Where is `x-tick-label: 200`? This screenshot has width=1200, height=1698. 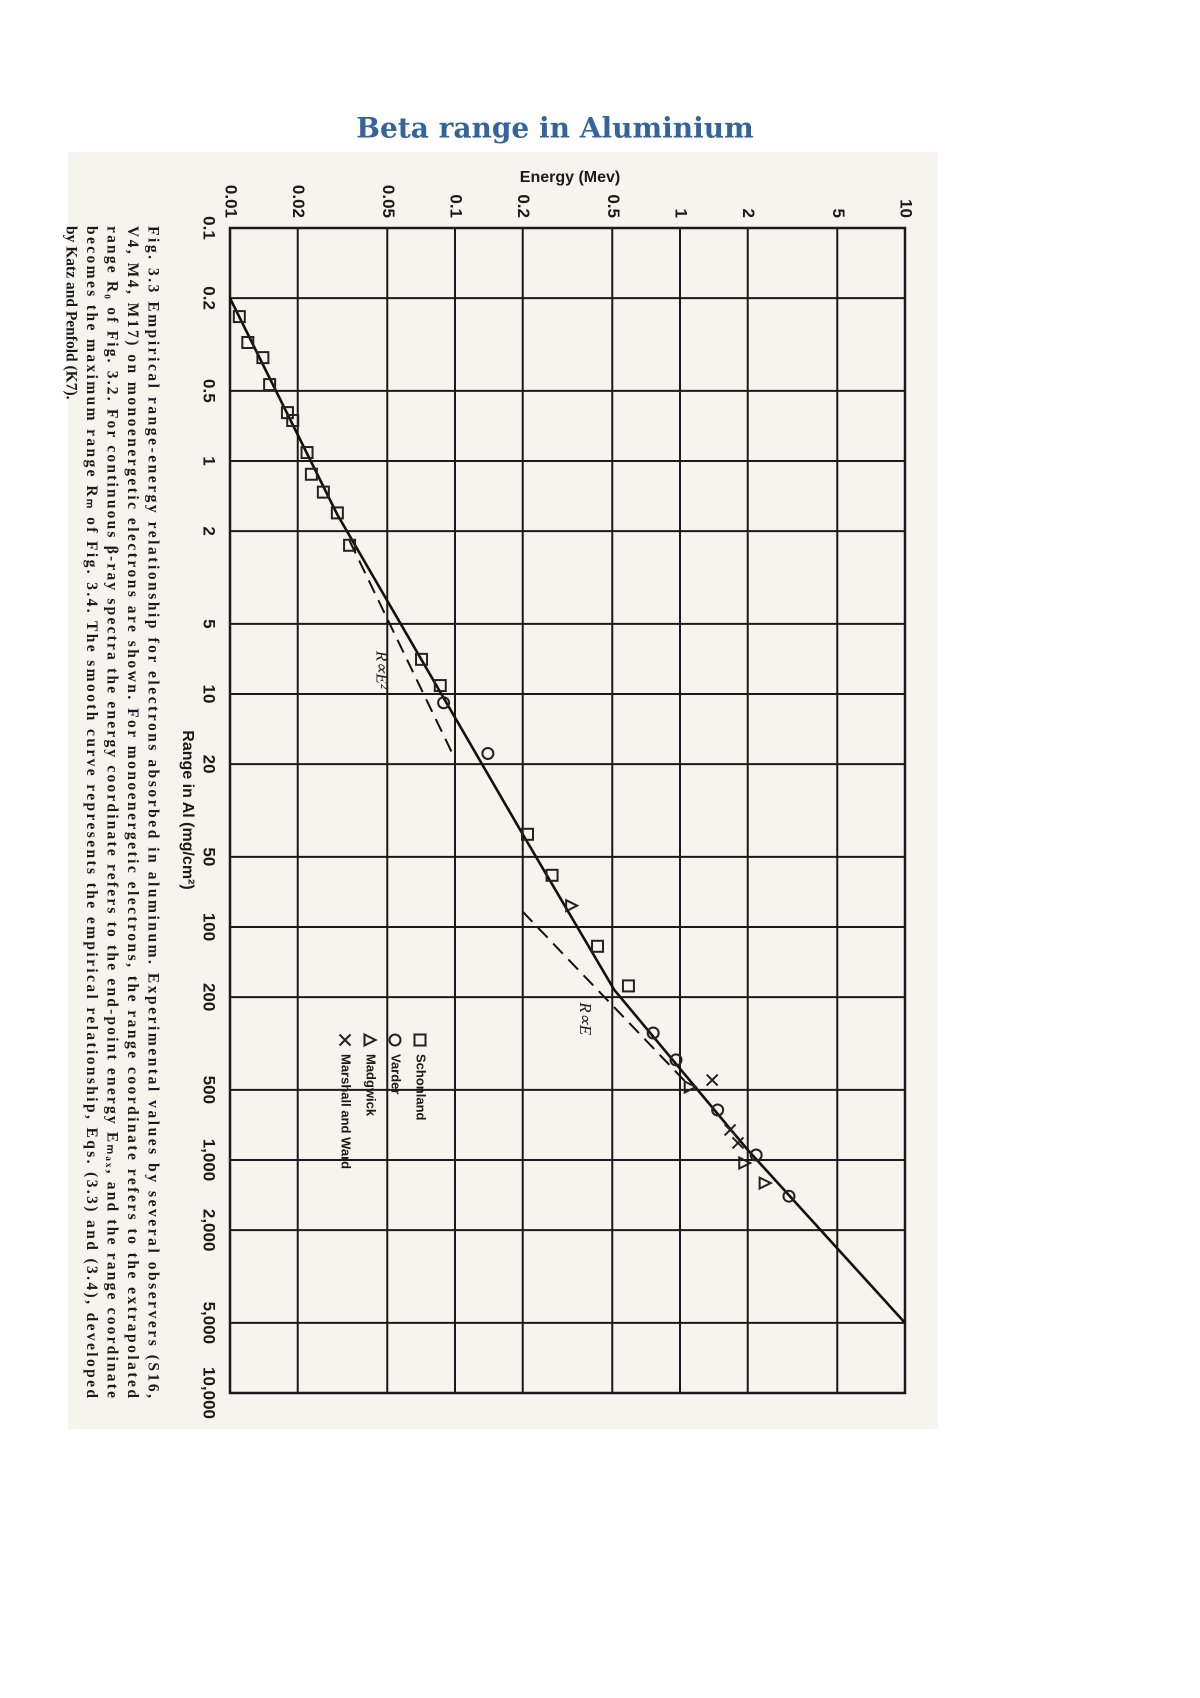 x-tick-label: 200 is located at coordinates (209, 997).